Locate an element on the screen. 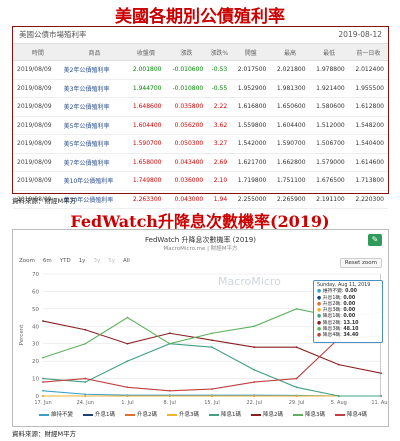 This screenshot has width=400, height=441. column-header: 商品 is located at coordinates (94, 52).